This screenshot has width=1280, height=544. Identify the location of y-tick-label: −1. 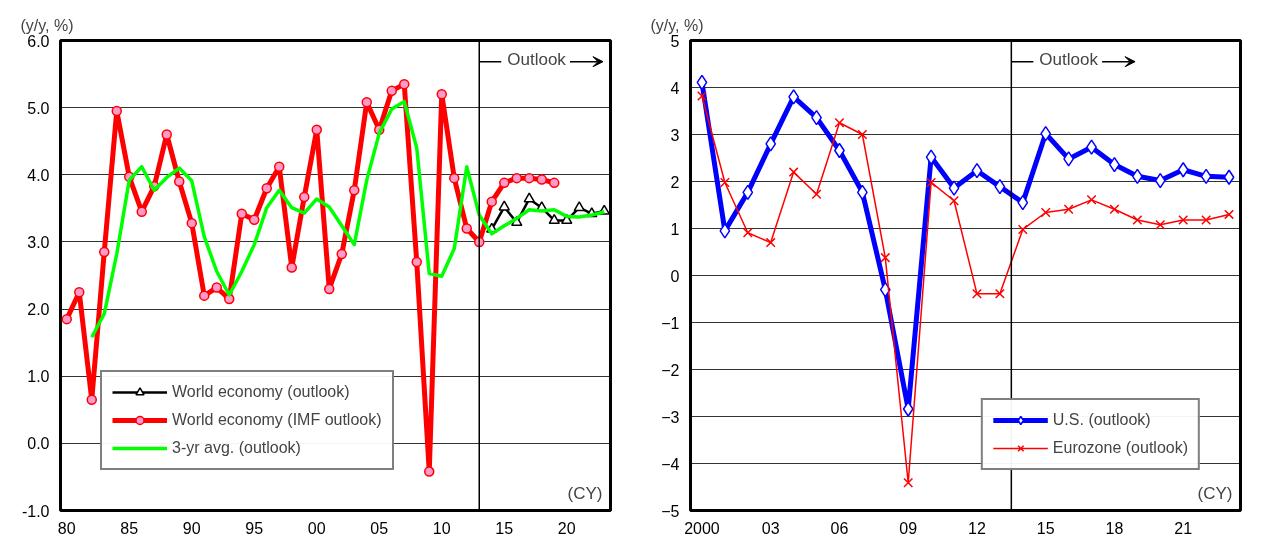
(670, 323).